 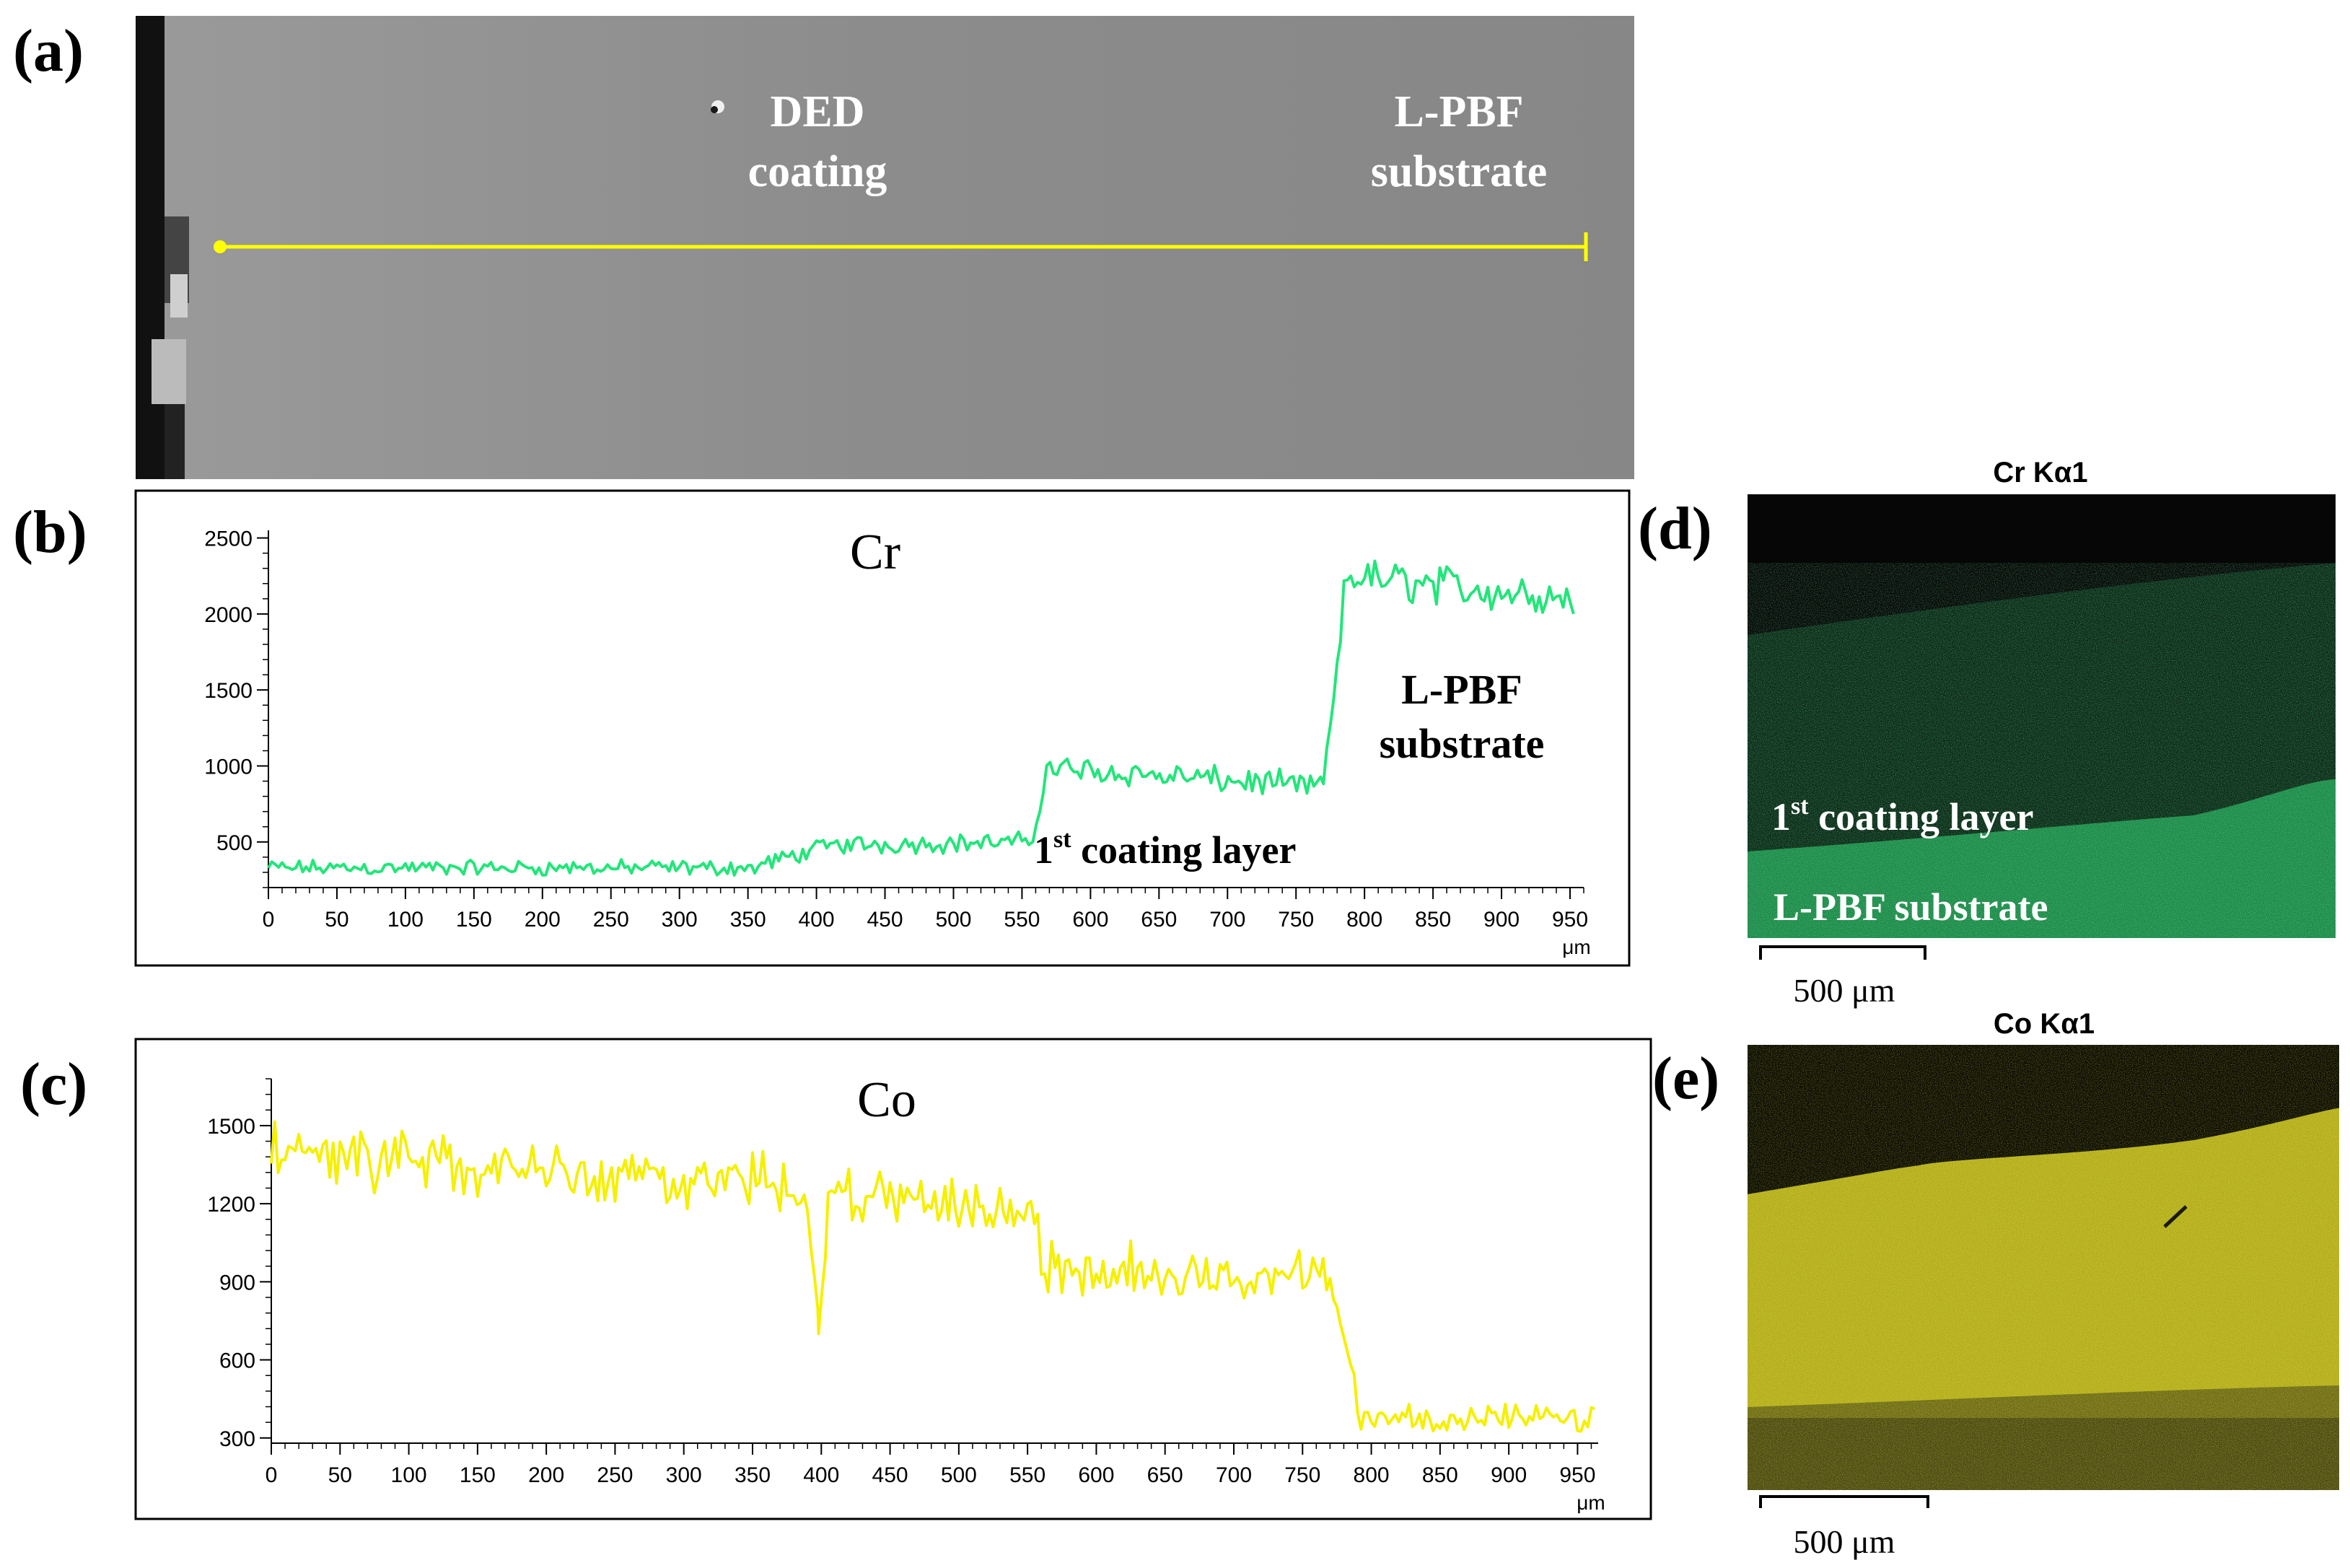 What do you see at coordinates (1570, 920) in the screenshot?
I see `cr-x-tick-label: 950` at bounding box center [1570, 920].